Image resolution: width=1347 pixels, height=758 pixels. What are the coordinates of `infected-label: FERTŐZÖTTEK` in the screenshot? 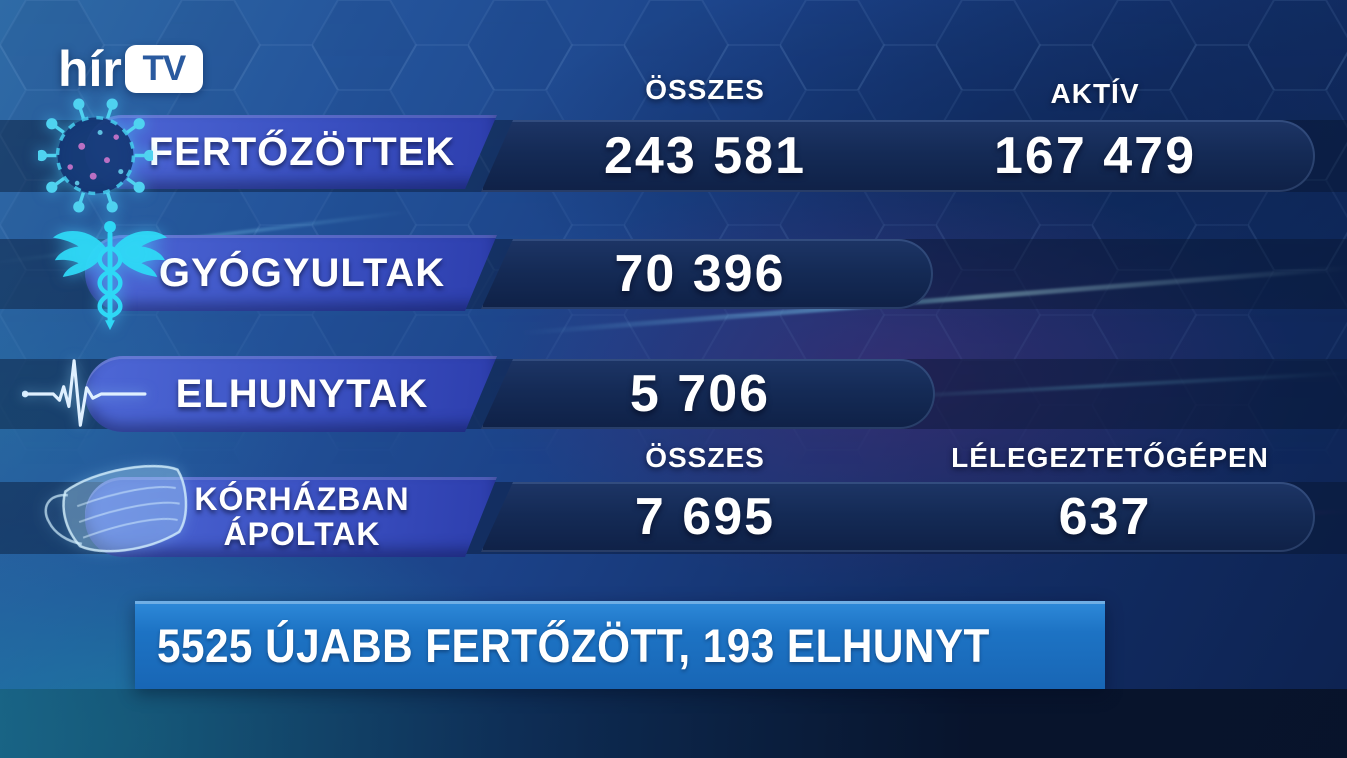 It's located at (302, 151).